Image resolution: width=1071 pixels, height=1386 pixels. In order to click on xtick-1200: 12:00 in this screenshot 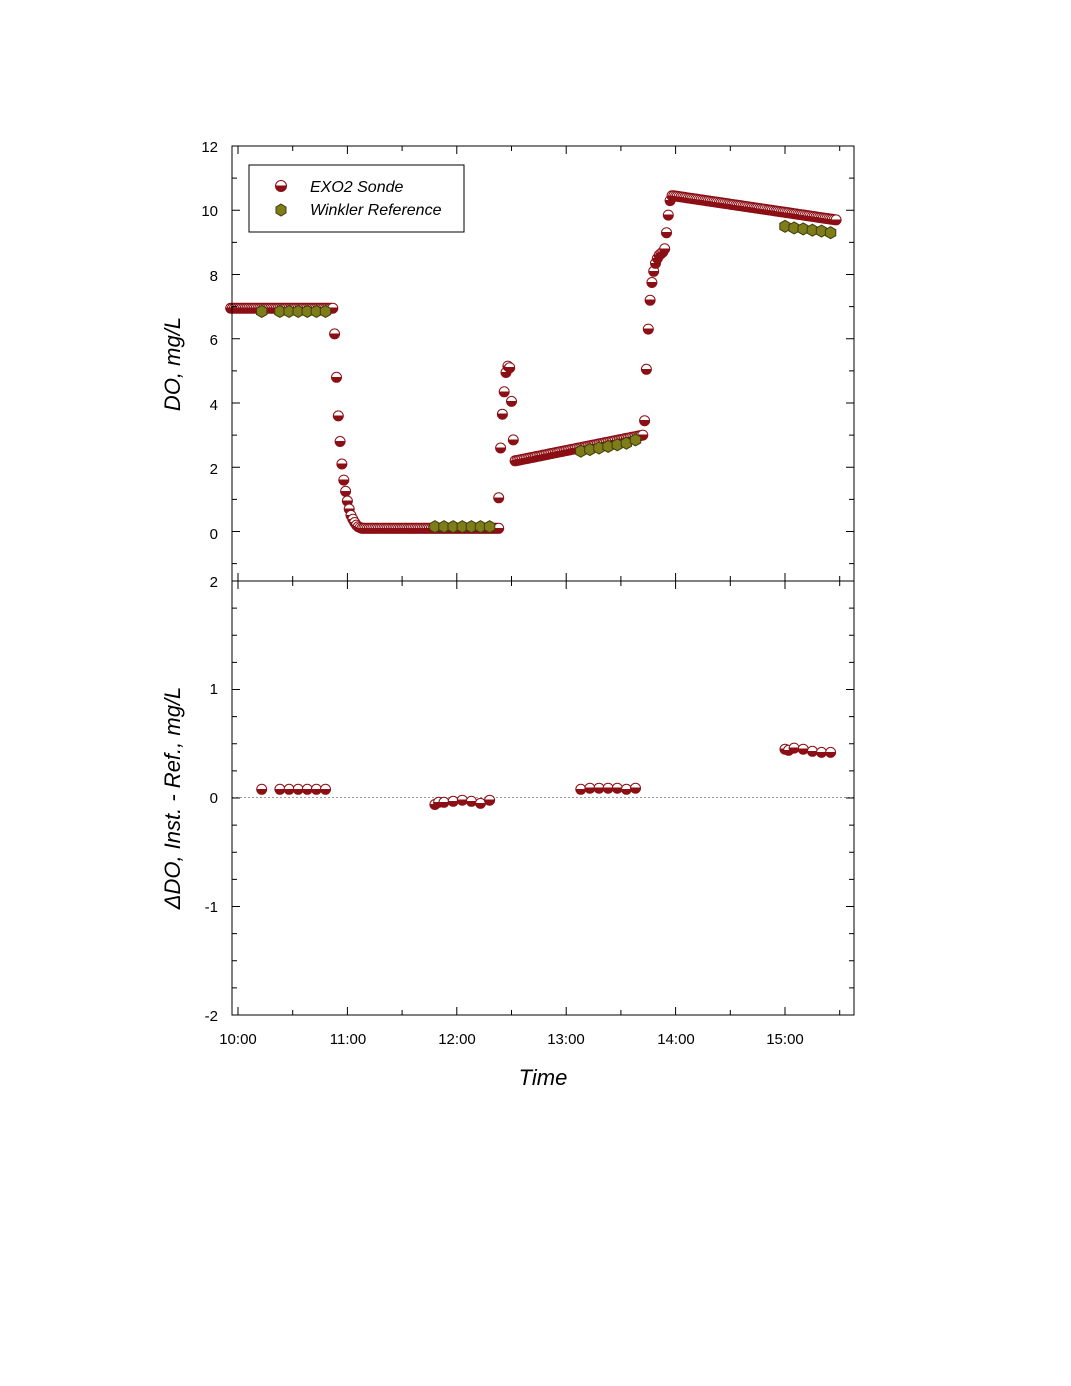, I will do `click(457, 1039)`.